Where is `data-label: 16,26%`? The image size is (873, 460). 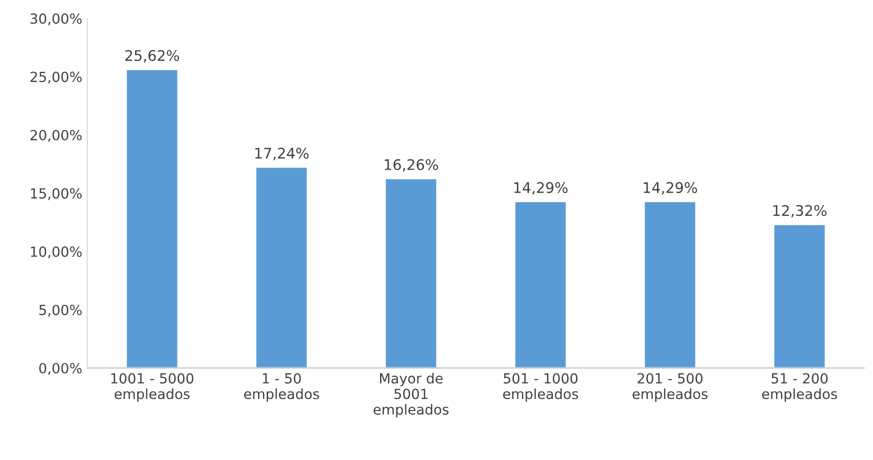 data-label: 16,26% is located at coordinates (411, 165).